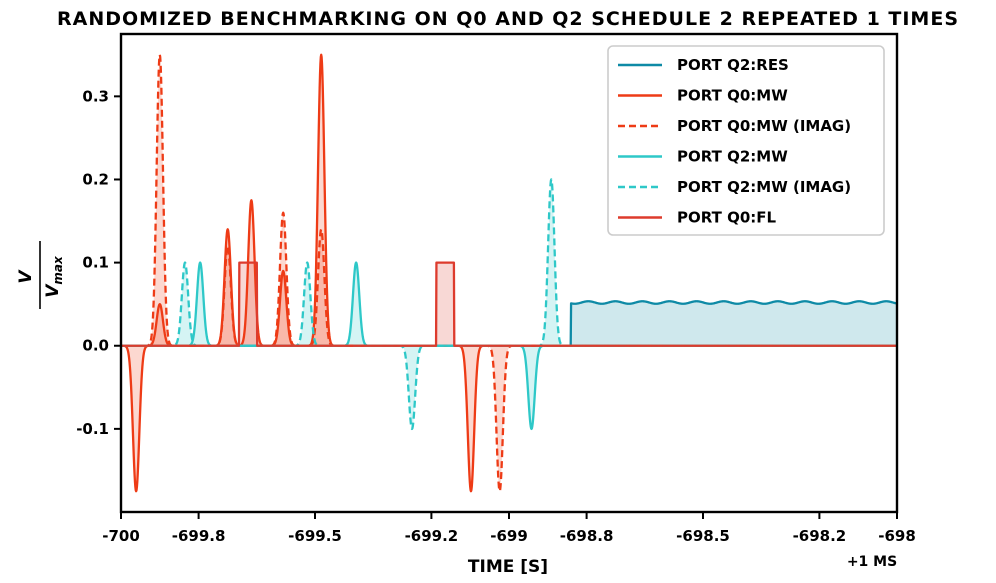 Image resolution: width=996 pixels, height=583 pixels. I want to click on legend-box, so click(746, 140).